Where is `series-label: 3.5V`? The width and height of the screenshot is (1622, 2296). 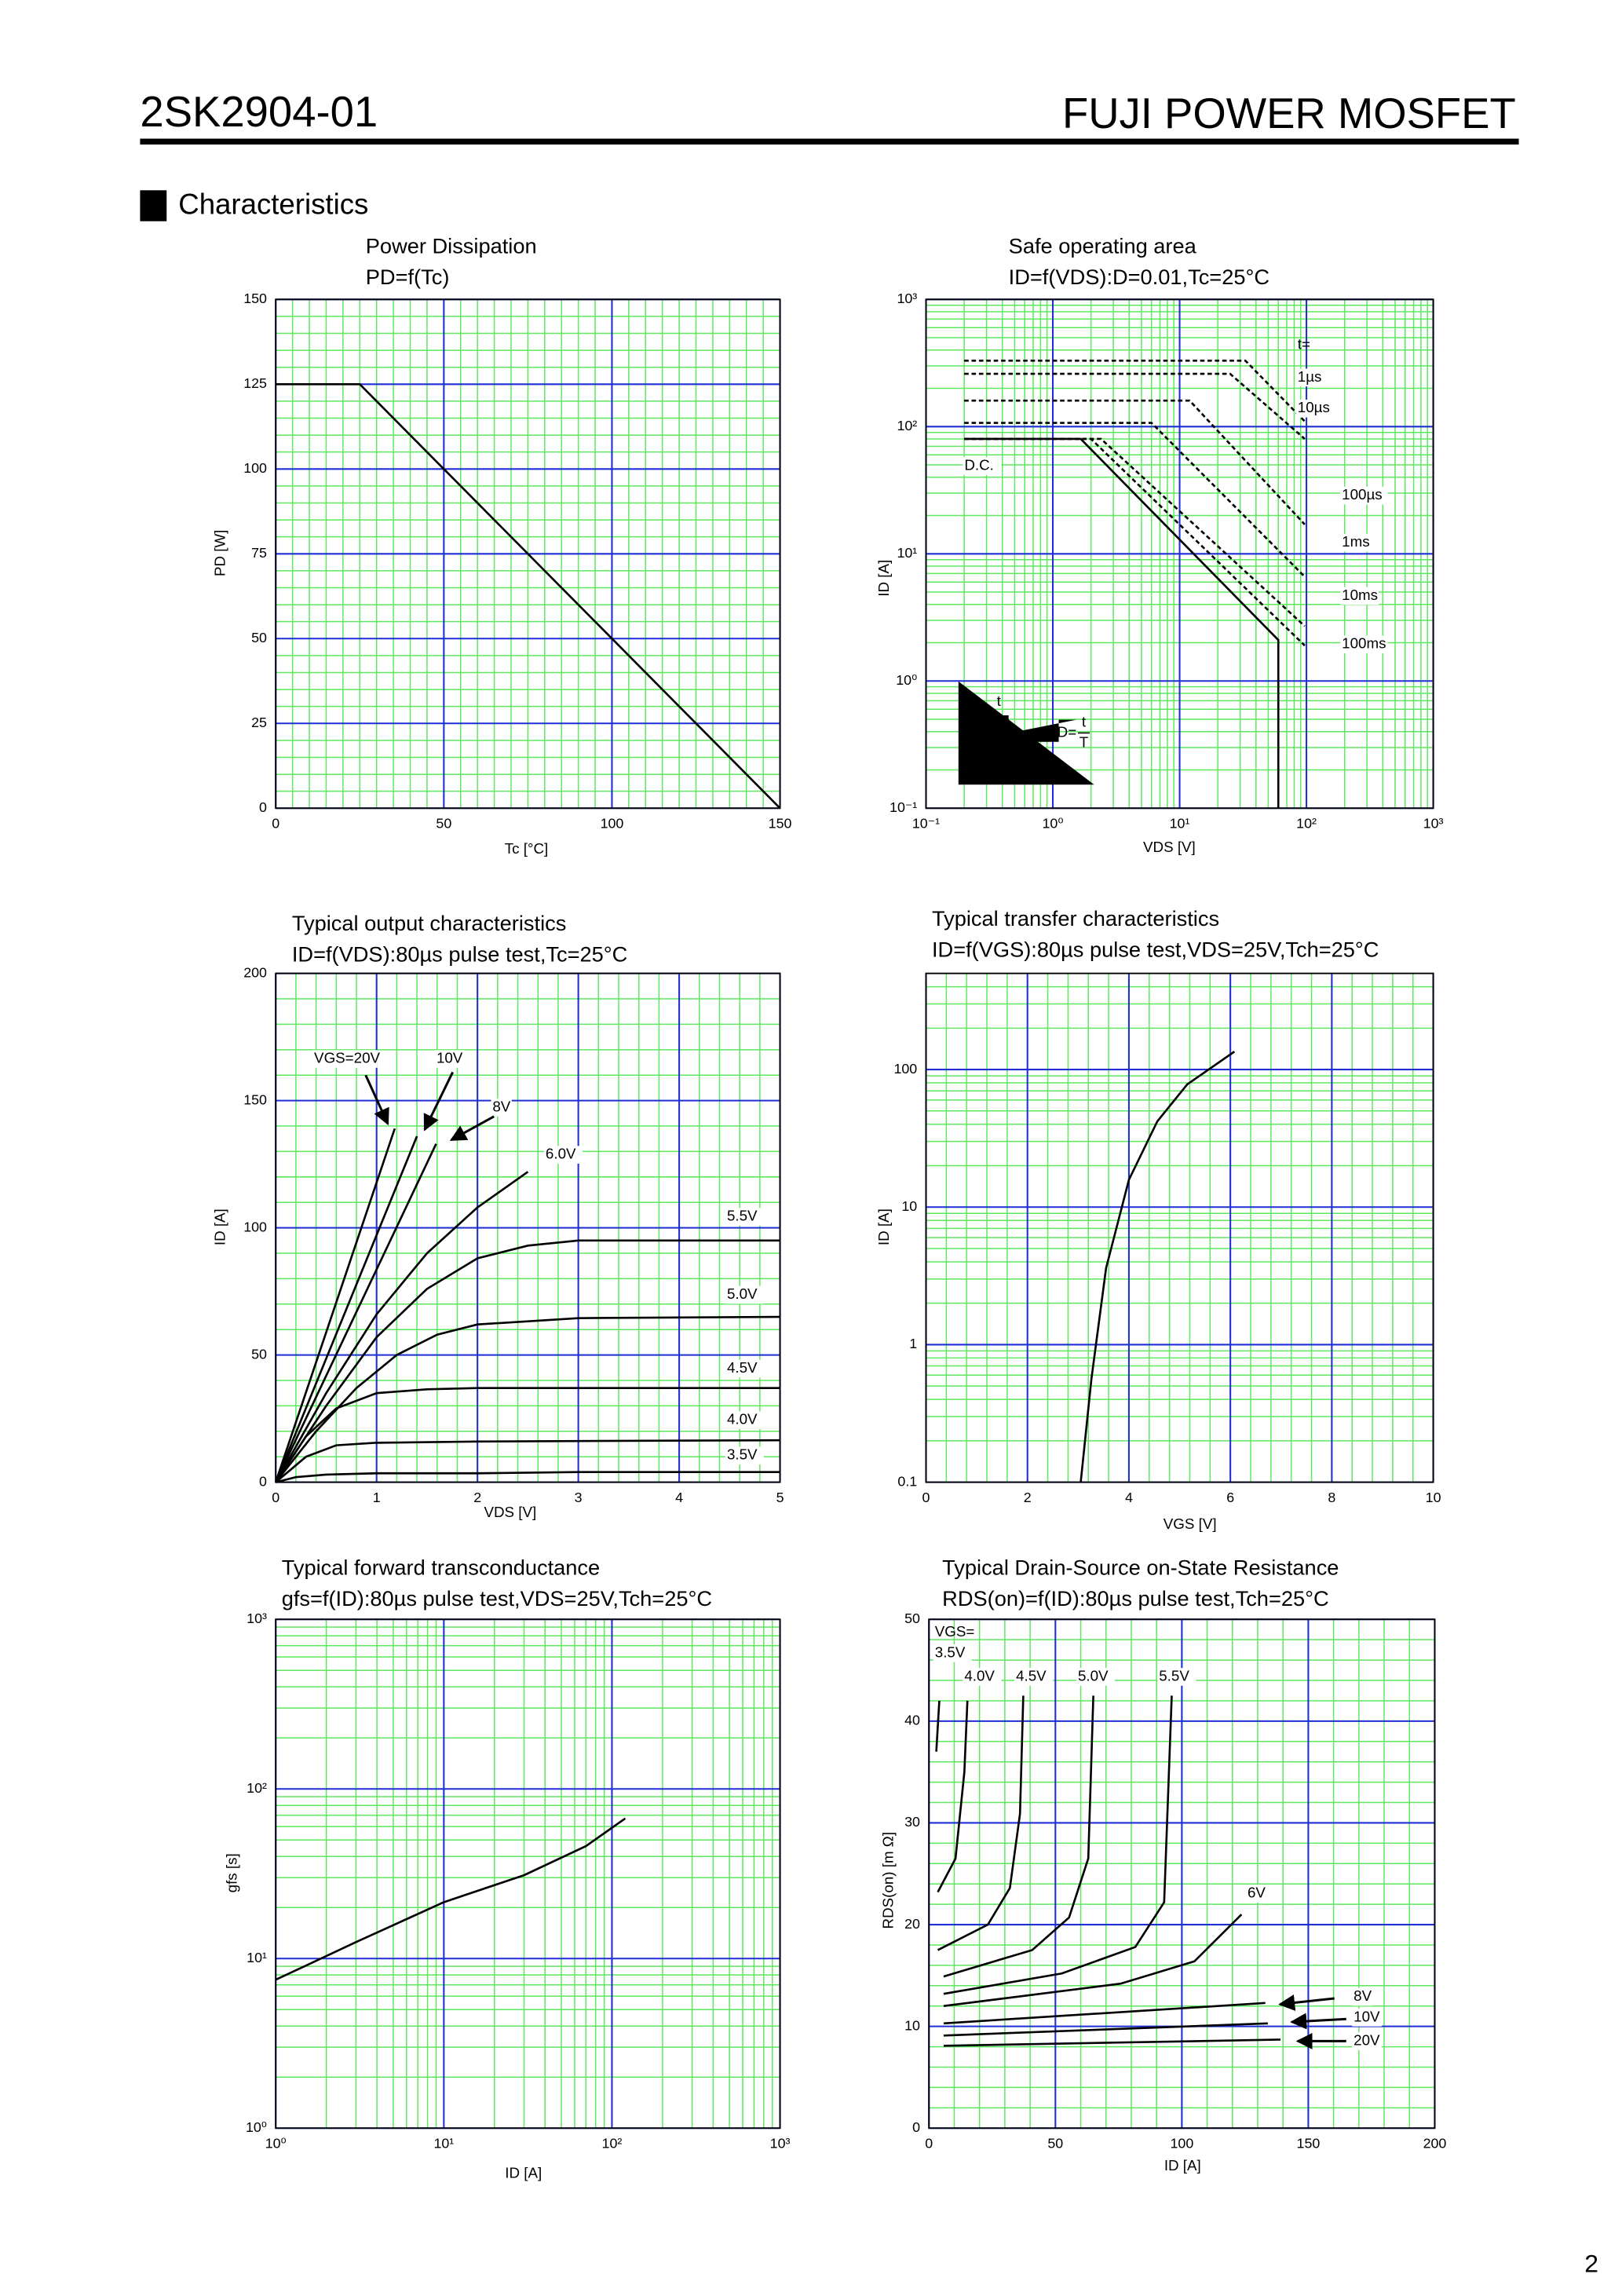 series-label: 3.5V is located at coordinates (950, 1652).